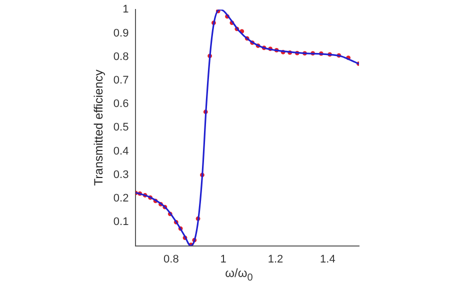  What do you see at coordinates (121, 151) in the screenshot?
I see `y-tick-label: 0.4` at bounding box center [121, 151].